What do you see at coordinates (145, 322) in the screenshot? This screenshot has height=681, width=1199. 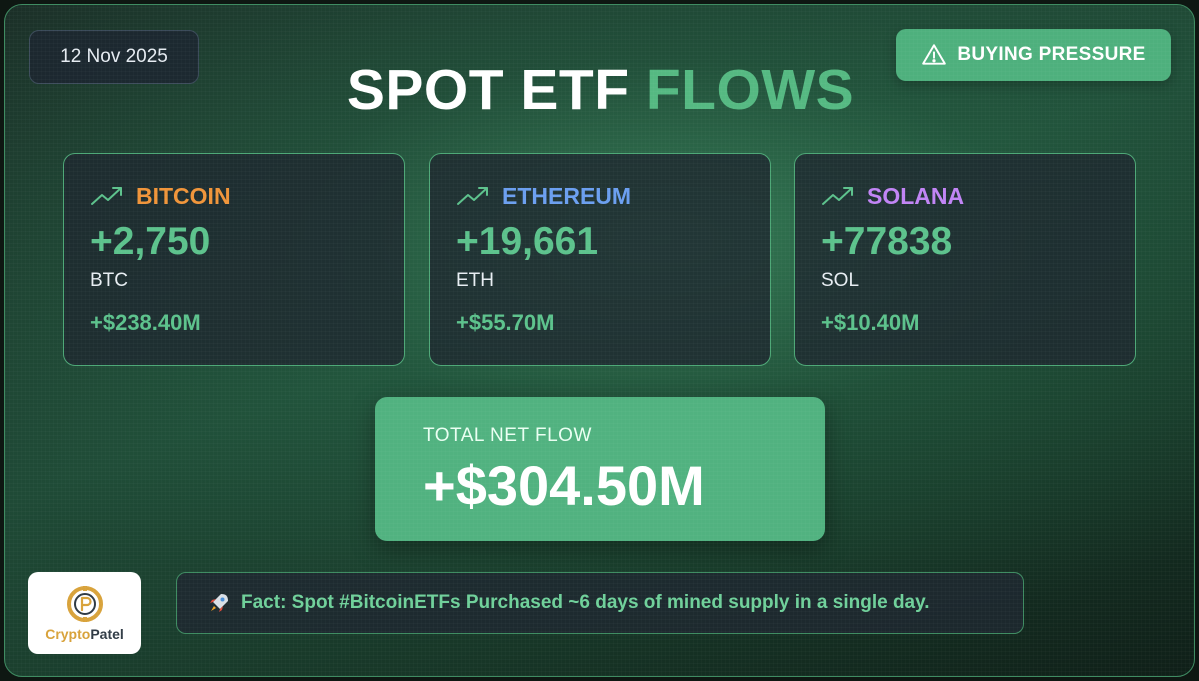 I see `card-usd: +$238.40M` at bounding box center [145, 322].